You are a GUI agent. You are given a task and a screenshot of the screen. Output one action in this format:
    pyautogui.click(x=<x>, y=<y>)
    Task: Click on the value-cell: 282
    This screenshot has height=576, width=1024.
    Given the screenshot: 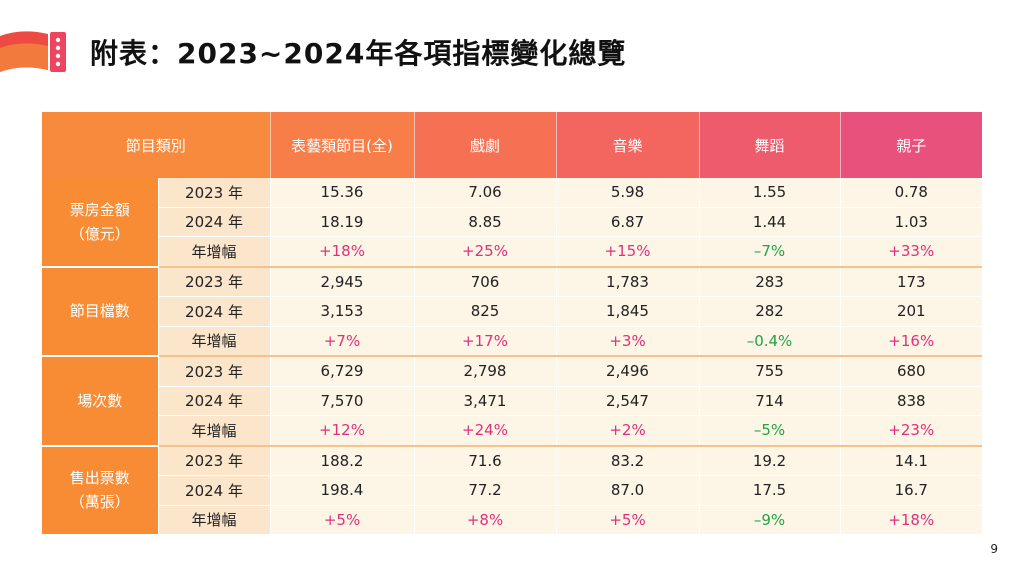 What is the action you would take?
    pyautogui.click(x=770, y=311)
    